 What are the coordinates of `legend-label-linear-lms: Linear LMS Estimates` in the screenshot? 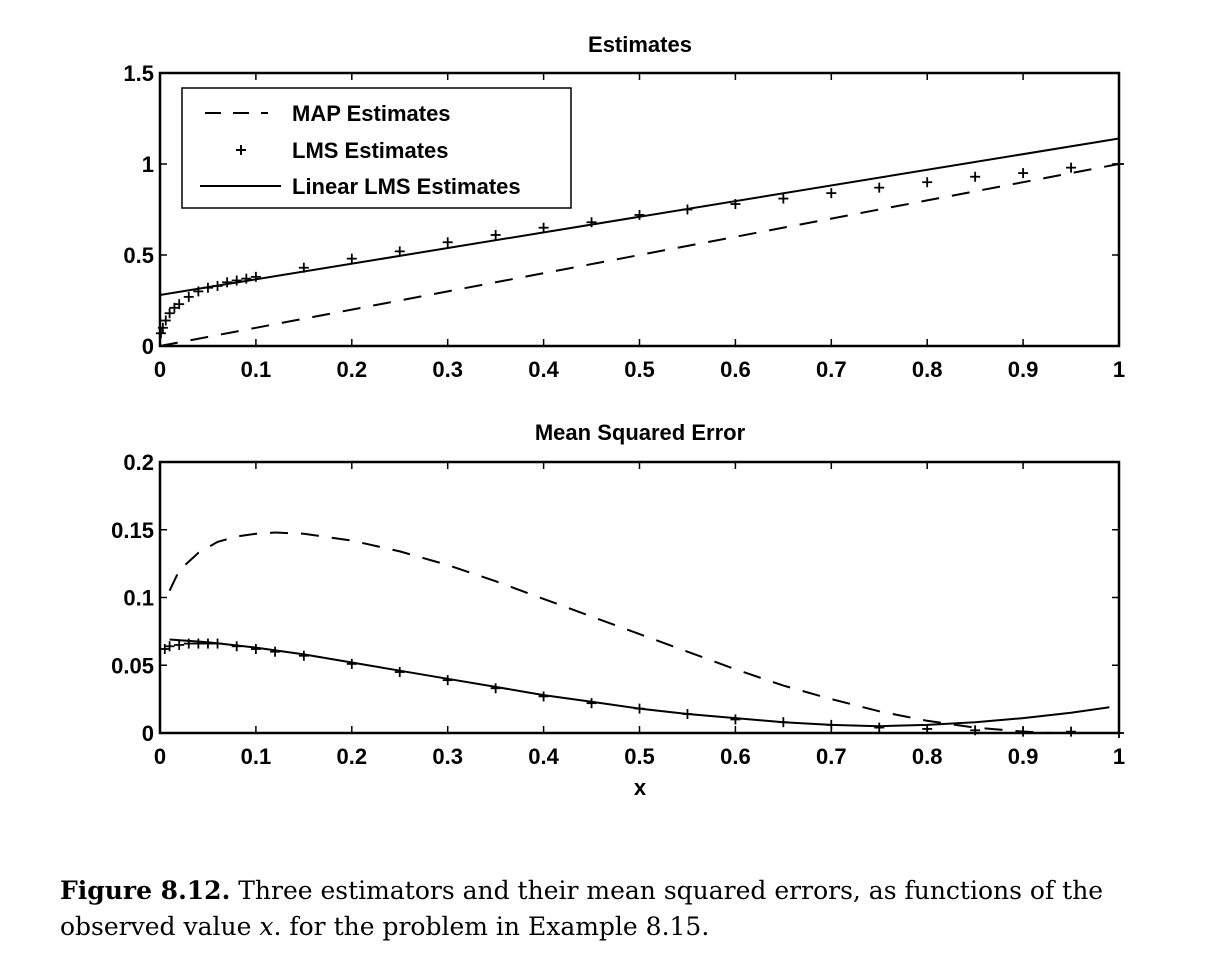 It's located at (406, 186).